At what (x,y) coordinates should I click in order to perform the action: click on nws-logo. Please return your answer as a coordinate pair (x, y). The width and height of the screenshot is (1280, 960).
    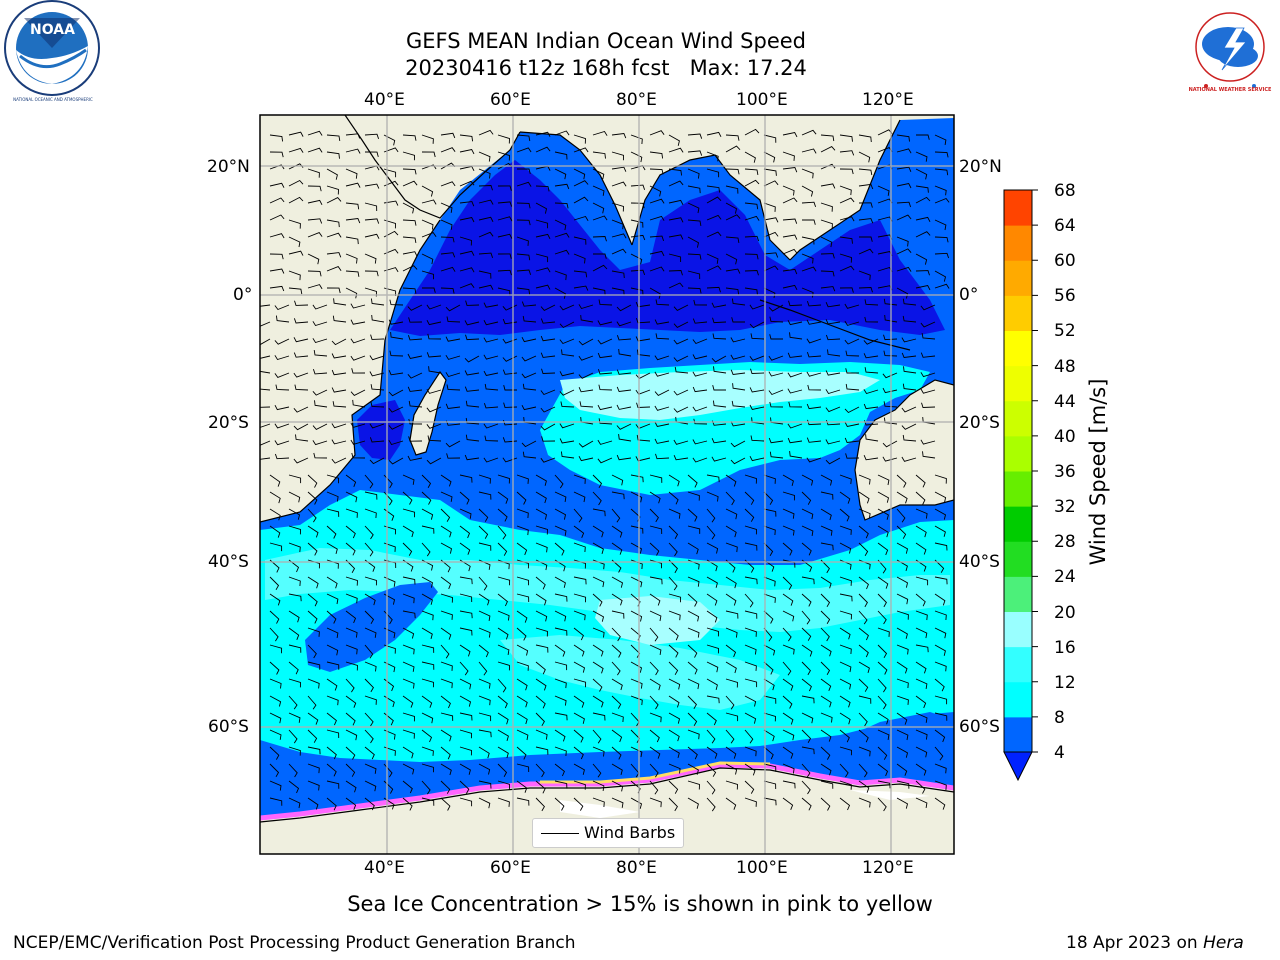
    Looking at the image, I should click on (1230, 47).